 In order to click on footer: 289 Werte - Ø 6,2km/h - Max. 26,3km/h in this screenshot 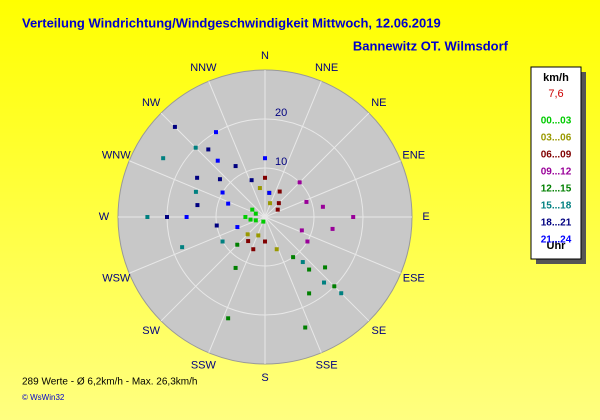, I will do `click(109, 382)`.